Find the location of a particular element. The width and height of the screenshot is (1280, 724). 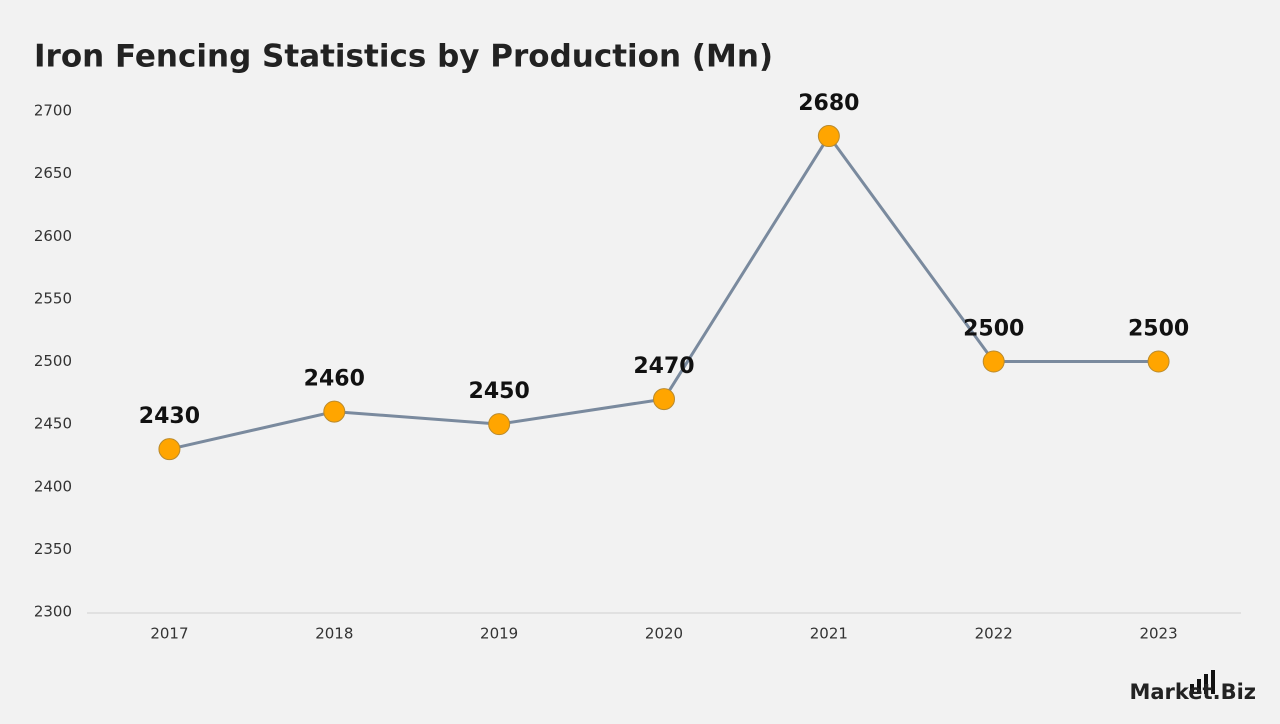

data-label: 2680 is located at coordinates (828, 103).